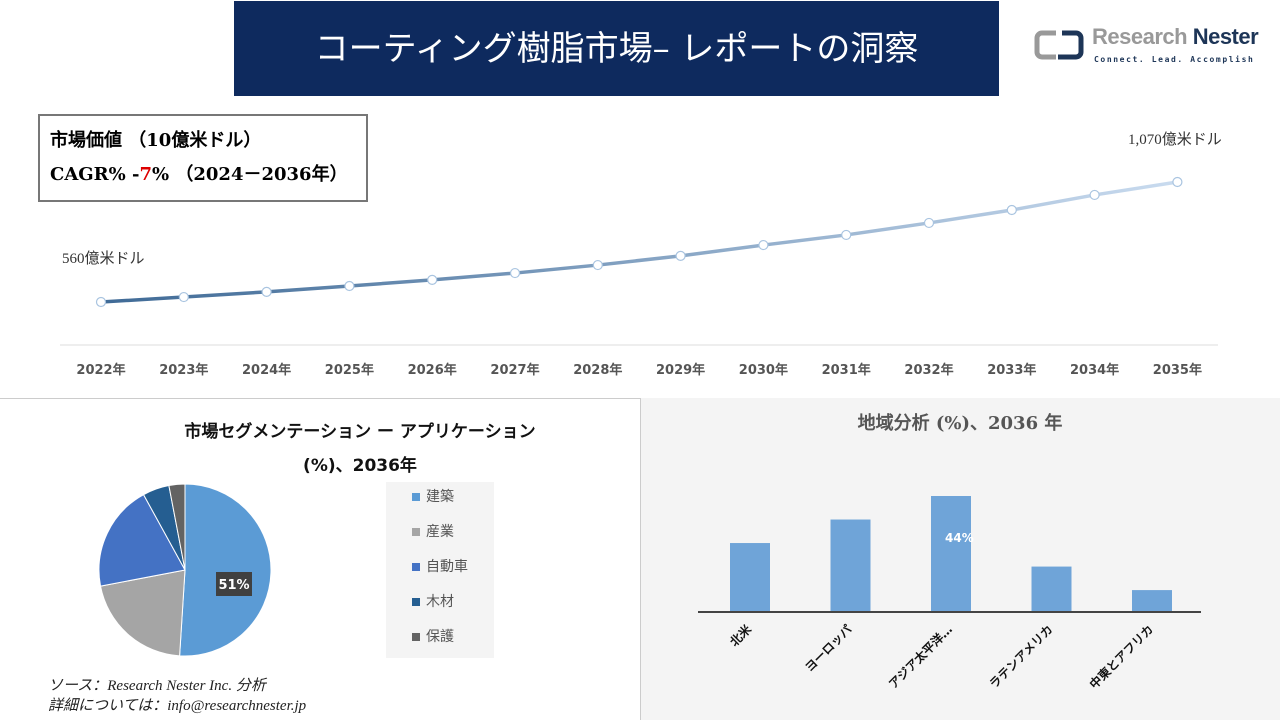  I want to click on legend-item: 木材, so click(433, 602).